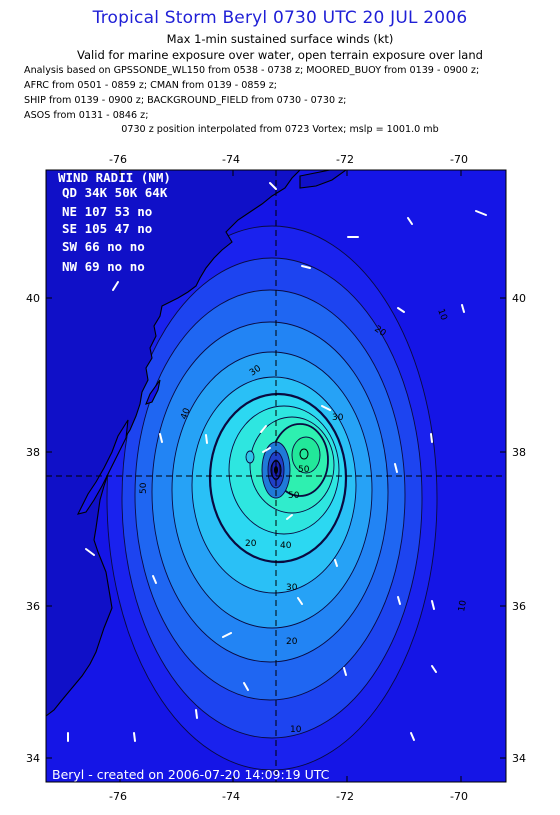  What do you see at coordinates (345, 159) in the screenshot?
I see `lon-label-top: -72` at bounding box center [345, 159].